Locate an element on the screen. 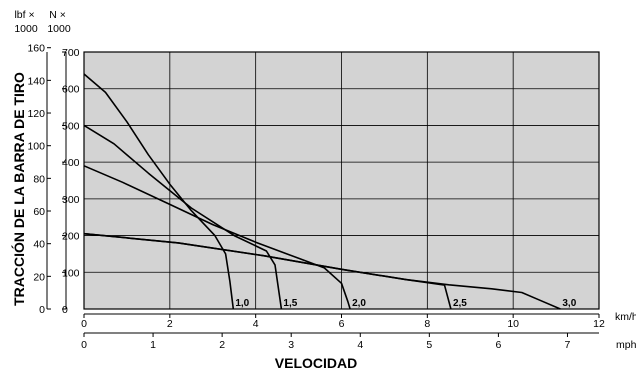 This screenshot has height=373, width=636. y-tick-label-kn: 200 is located at coordinates (71, 237).